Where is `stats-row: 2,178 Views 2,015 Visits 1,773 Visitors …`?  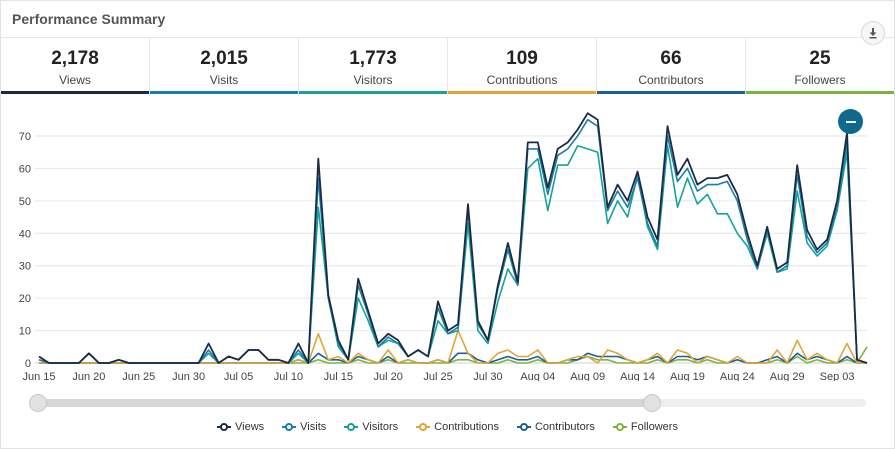 stats-row: 2,178 Views 2,015 Visits 1,773 Visitors … is located at coordinates (447, 66).